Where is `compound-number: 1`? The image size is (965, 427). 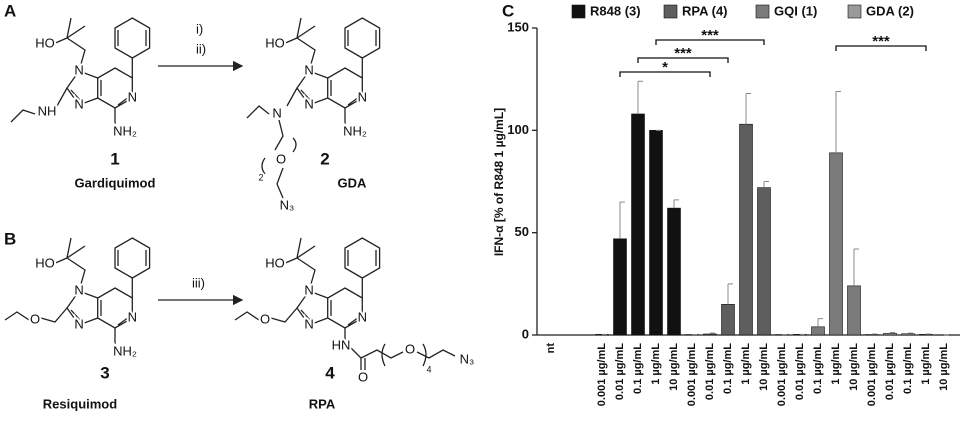 compound-number: 1 is located at coordinates (114, 158).